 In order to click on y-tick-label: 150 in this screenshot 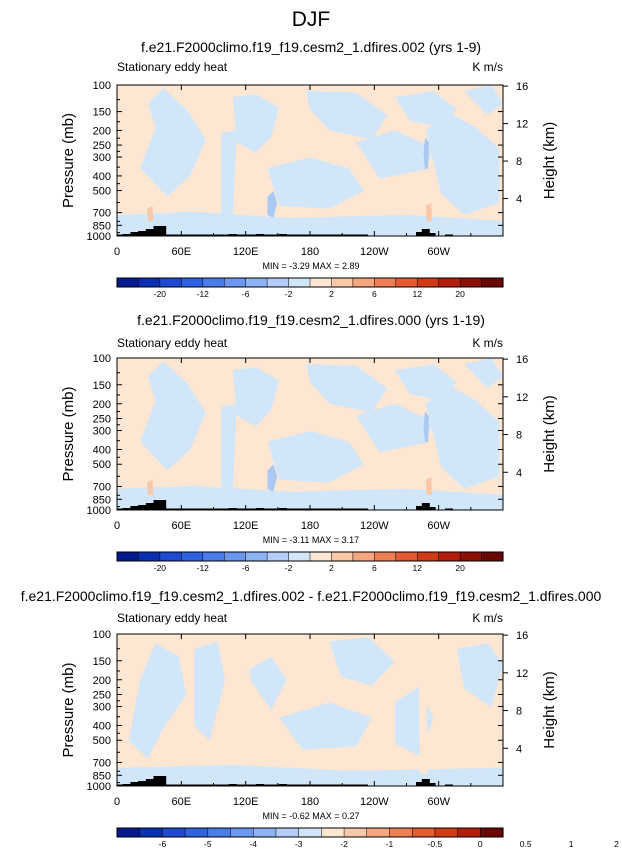, I will do `click(102, 662)`.